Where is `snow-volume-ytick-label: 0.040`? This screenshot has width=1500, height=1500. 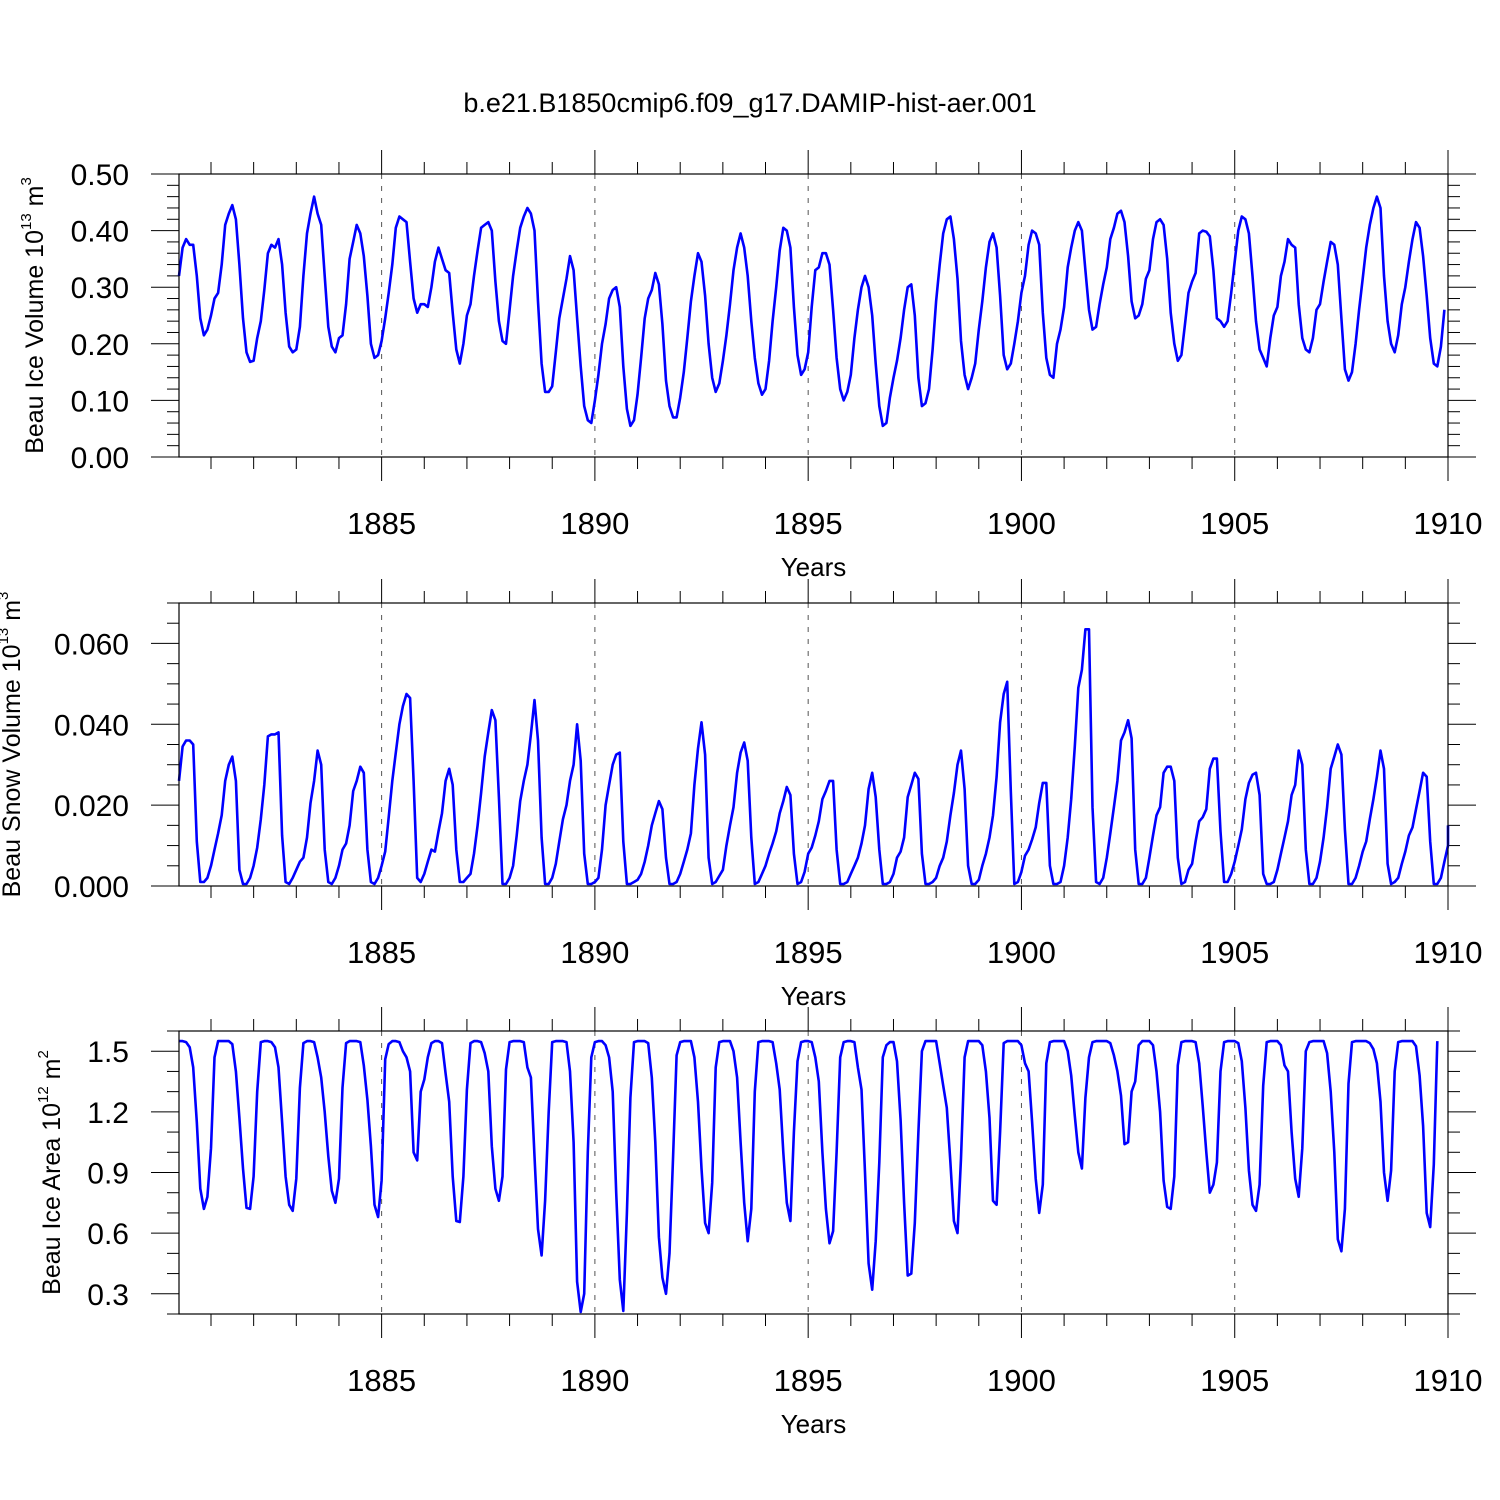 snow-volume-ytick-label: 0.040 is located at coordinates (91, 725).